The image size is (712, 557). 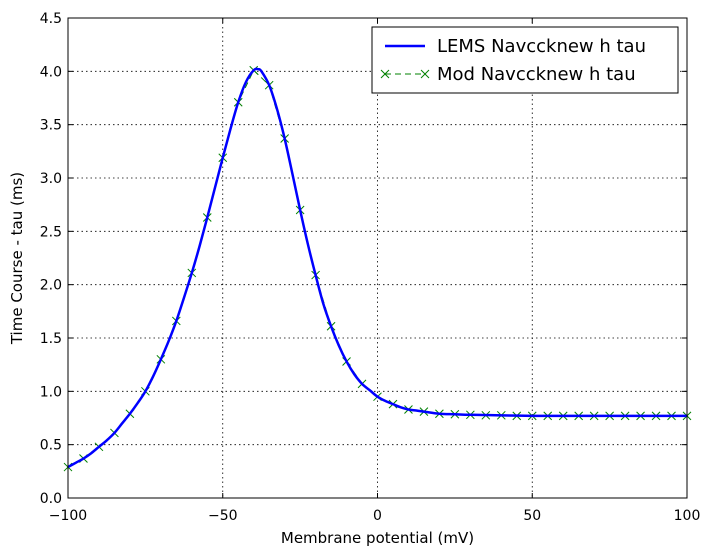 What do you see at coordinates (51, 232) in the screenshot?
I see `y-tick-label: 2.5` at bounding box center [51, 232].